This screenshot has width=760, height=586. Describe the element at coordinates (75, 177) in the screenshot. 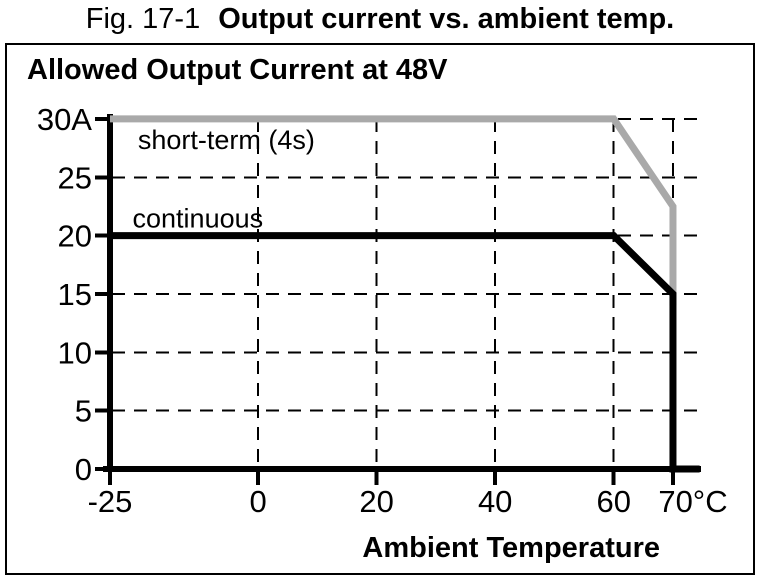

I see `y-tick-label: 25` at that location.